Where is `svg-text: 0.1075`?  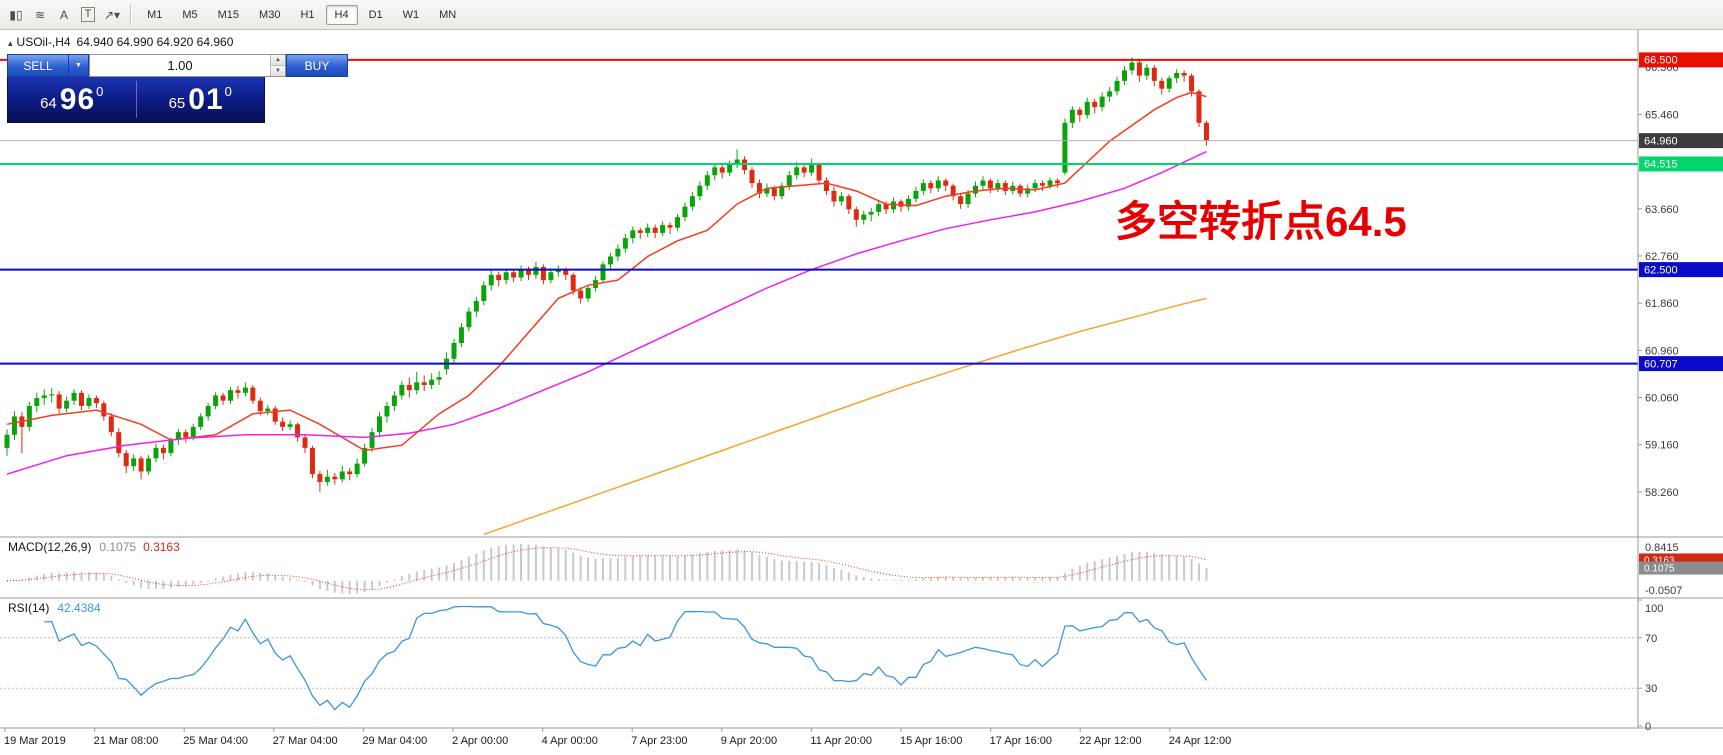 svg-text: 0.1075 is located at coordinates (1659, 568).